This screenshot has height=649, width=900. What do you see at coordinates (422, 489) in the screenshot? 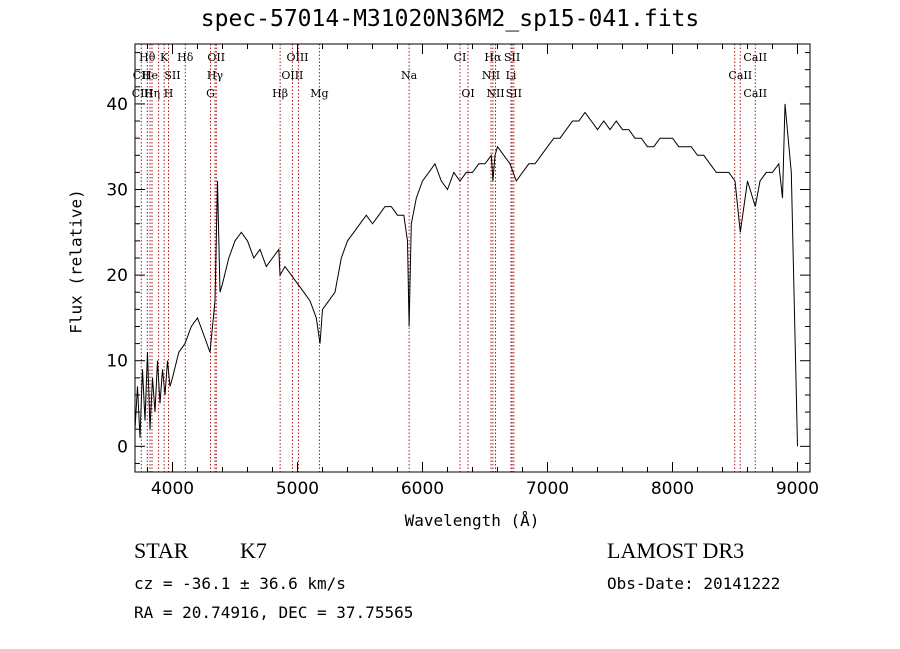
I see `x-tick-label: 6000` at bounding box center [422, 489].